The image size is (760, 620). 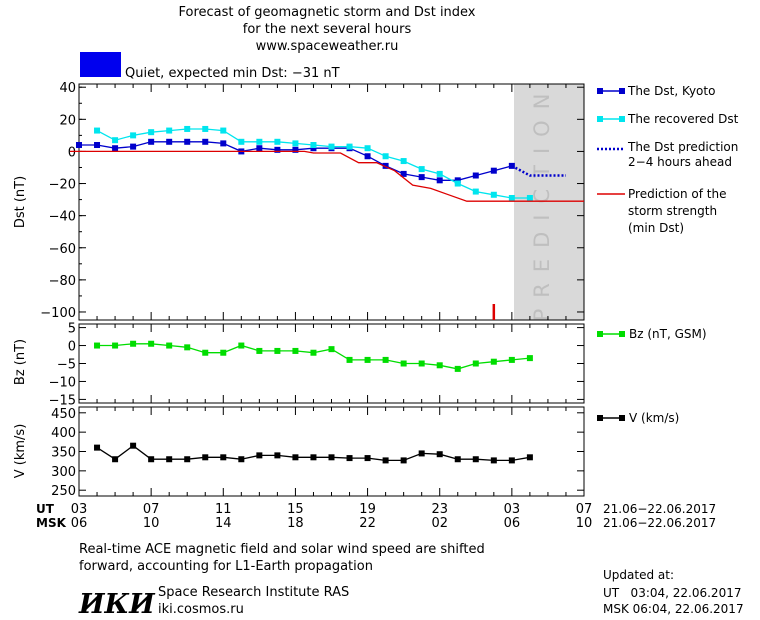 I want to click on prediction-of-the-storm-strength-min-dst-line, so click(x=327, y=176).